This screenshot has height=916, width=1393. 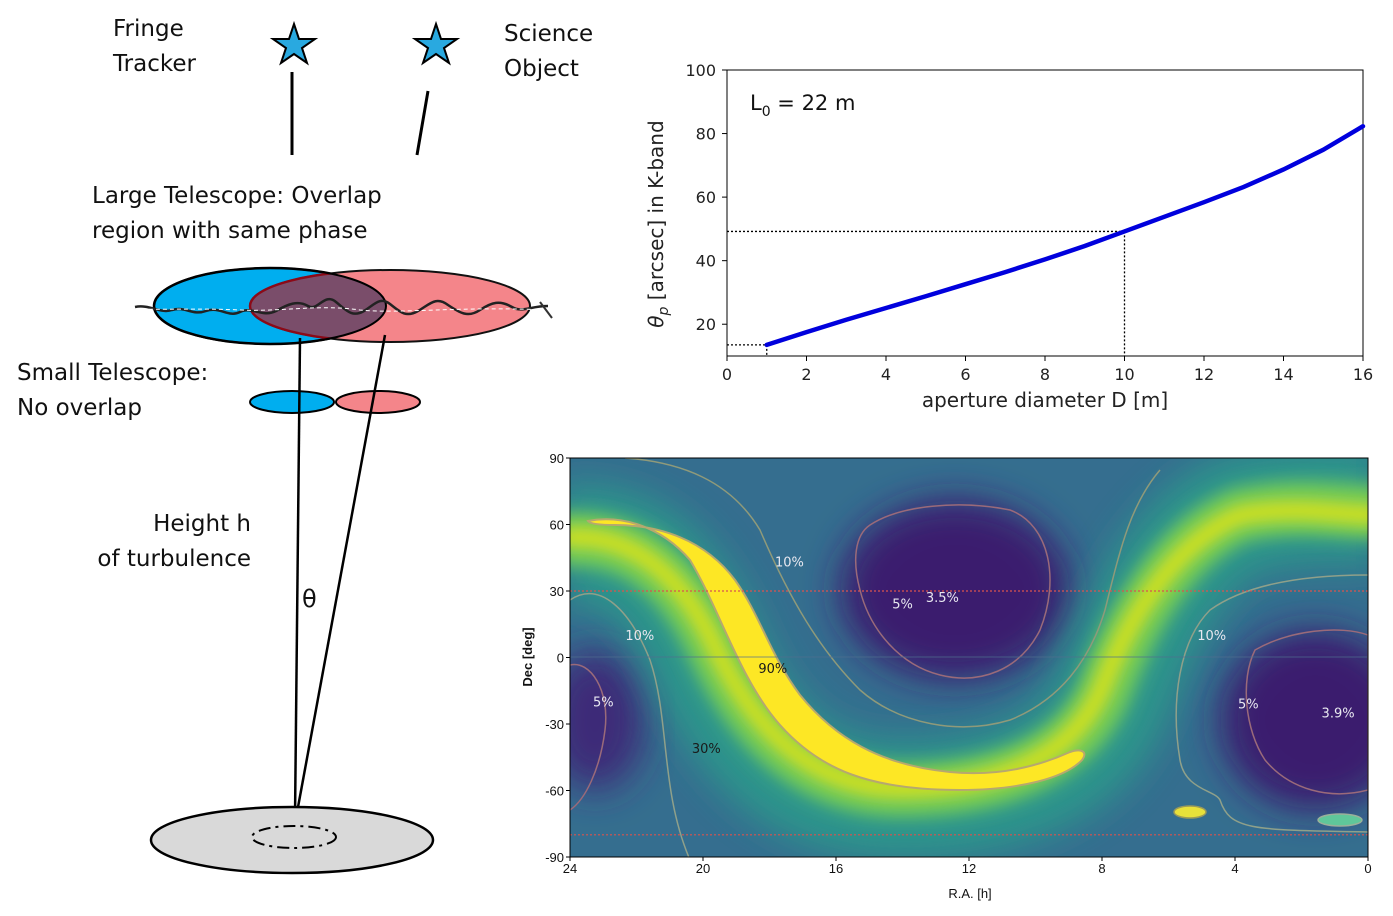 I want to click on dec-tick-label-6: -90, so click(x=554, y=857).